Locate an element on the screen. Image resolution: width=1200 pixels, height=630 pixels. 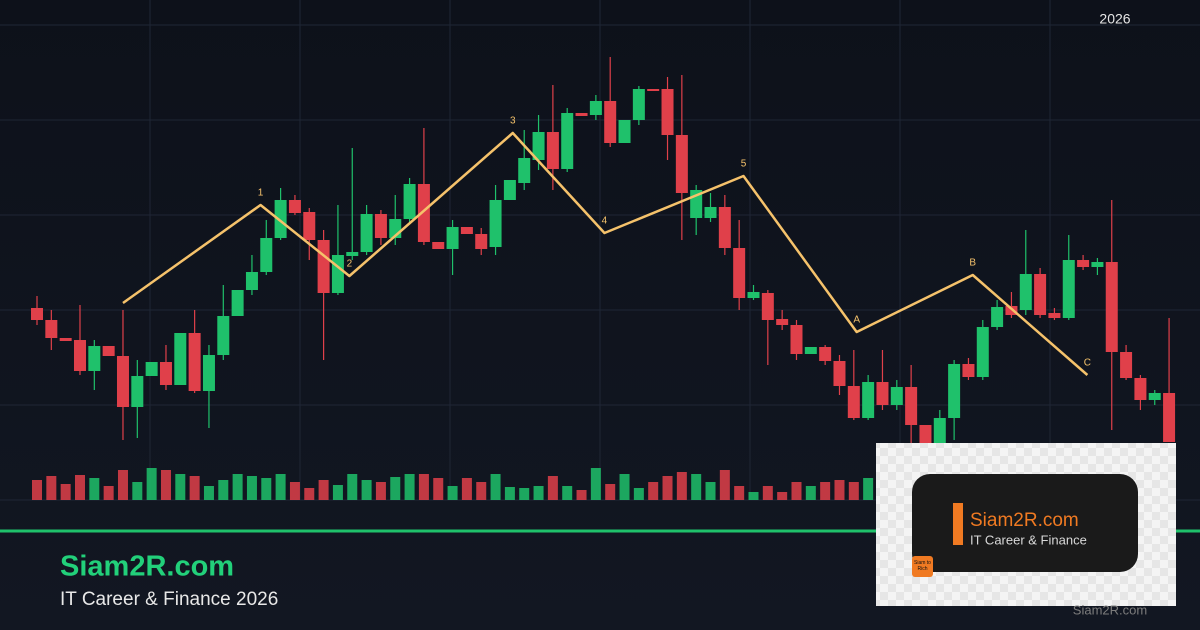
wave-label: C is located at coordinates (1087, 363).